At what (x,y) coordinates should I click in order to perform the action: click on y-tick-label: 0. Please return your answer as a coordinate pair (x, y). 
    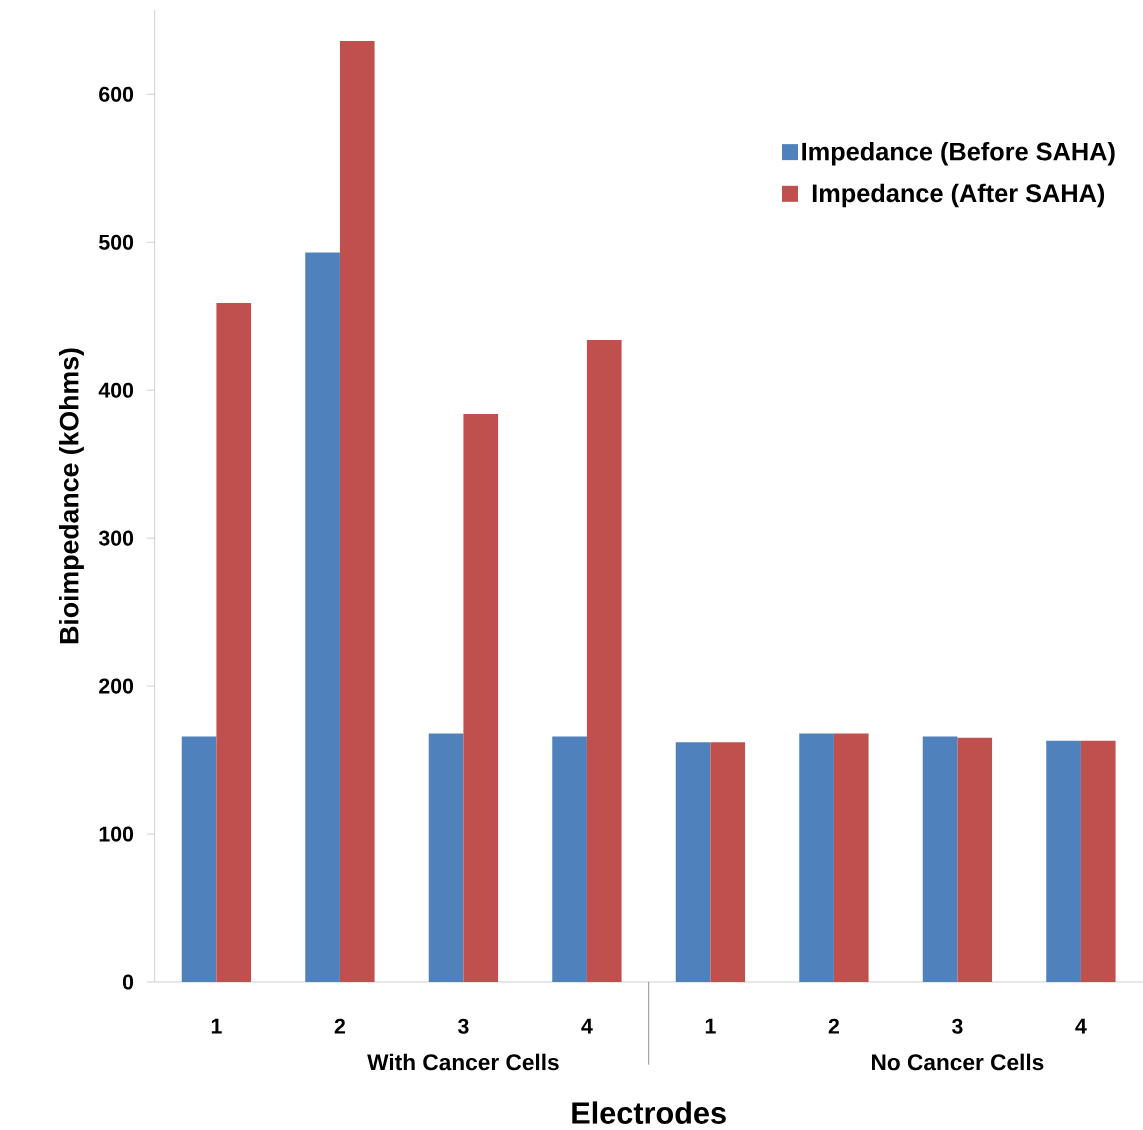
    Looking at the image, I should click on (128, 982).